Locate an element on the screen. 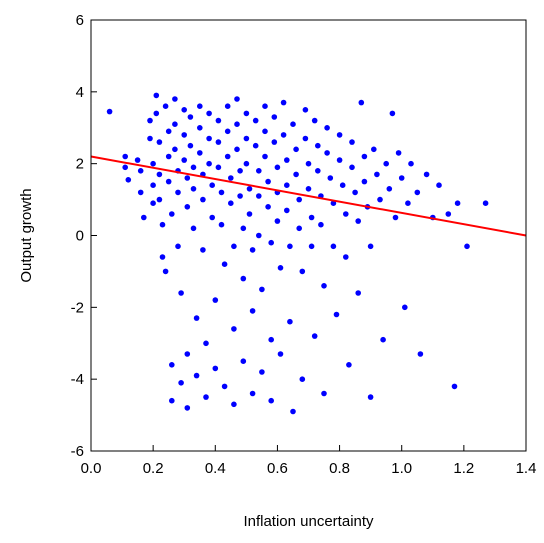  regression-line-layer is located at coordinates (308, 196).